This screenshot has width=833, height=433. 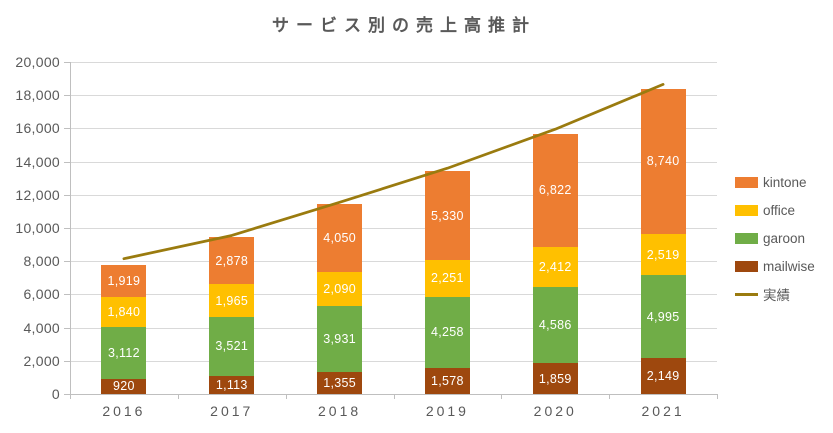 I want to click on x-axis-label-2017: 2017, so click(x=232, y=411).